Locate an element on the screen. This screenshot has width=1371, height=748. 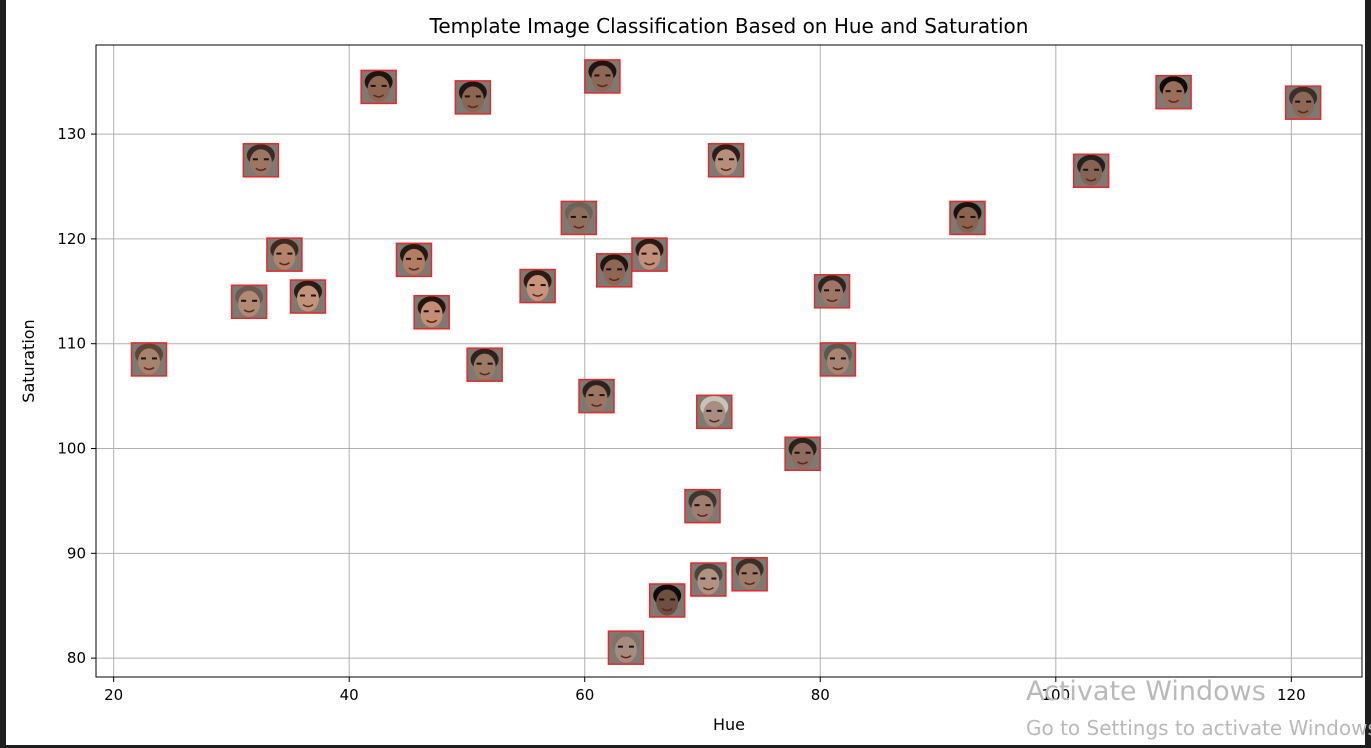
y-axis-label: Saturation is located at coordinates (28, 360).